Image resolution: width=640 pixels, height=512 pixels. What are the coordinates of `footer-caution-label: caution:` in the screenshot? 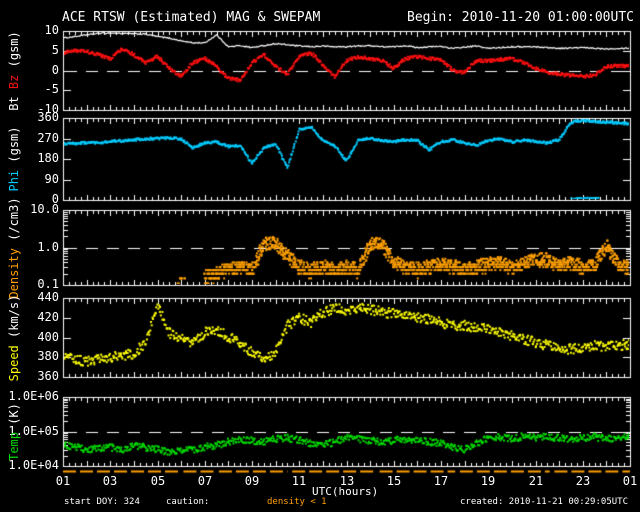 It's located at (188, 502).